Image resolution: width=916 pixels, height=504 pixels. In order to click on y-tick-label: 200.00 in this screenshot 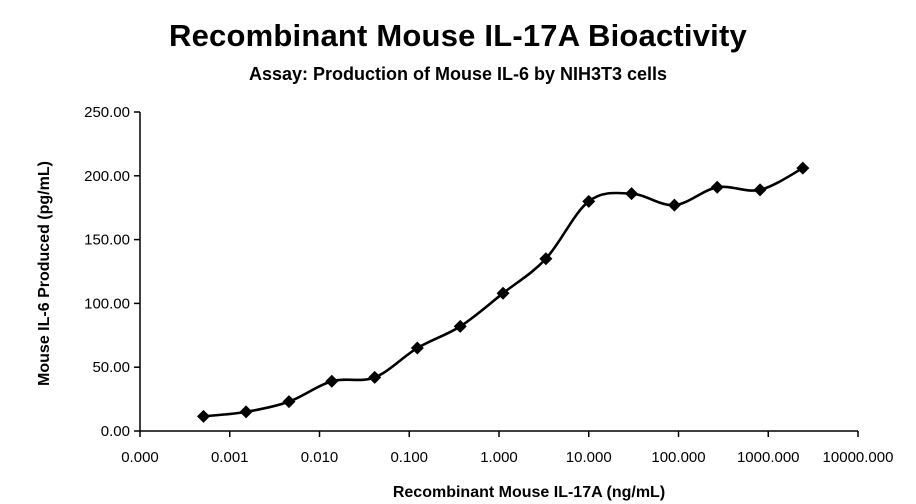, I will do `click(107, 176)`.